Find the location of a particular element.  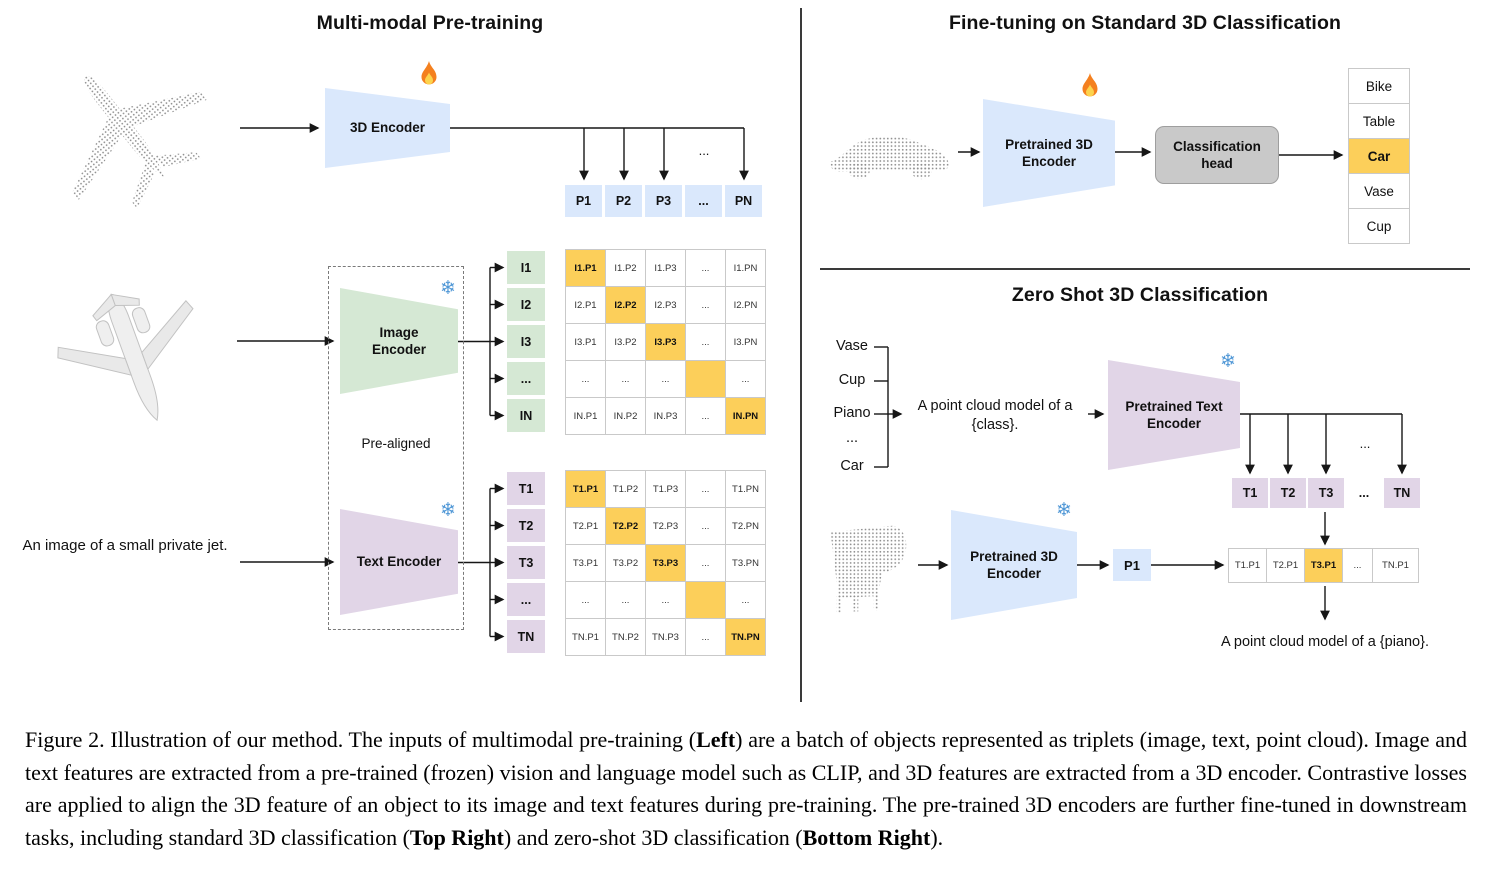

pretrained-3d-encoder-label: Pretrained 3D Encoder is located at coordinates (1049, 152).